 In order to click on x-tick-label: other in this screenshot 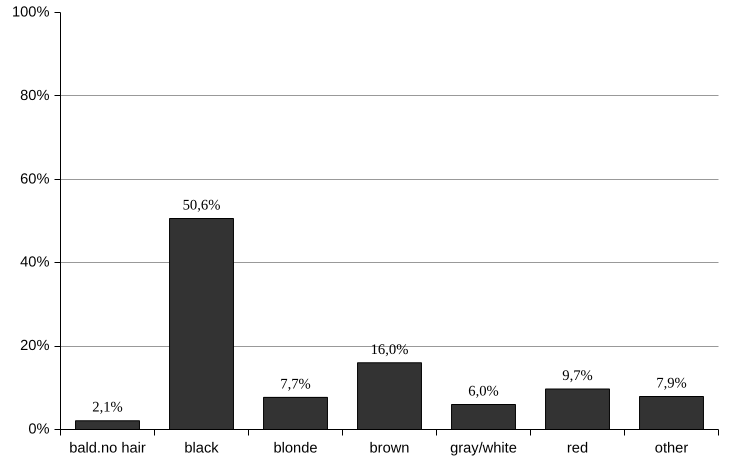, I will do `click(671, 448)`.